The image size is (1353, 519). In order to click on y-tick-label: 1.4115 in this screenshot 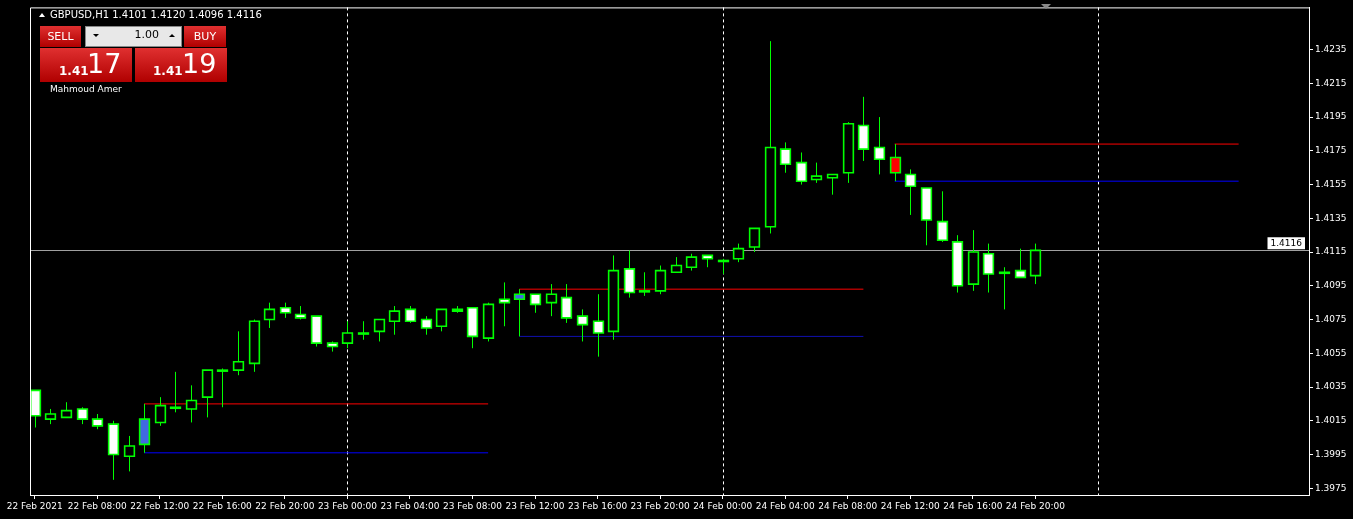, I will do `click(1331, 251)`.